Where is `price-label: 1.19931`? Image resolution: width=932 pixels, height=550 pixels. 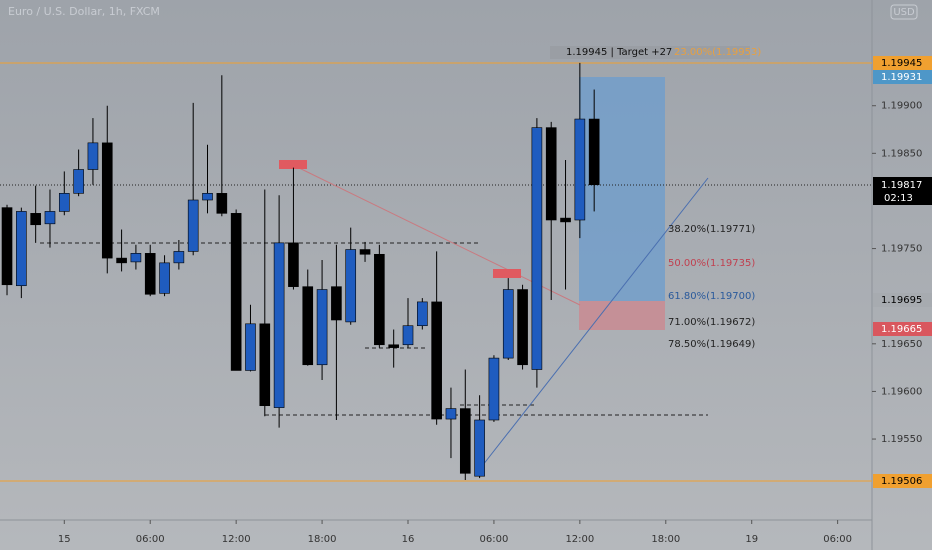
price-label: 1.19931 is located at coordinates (901, 77).